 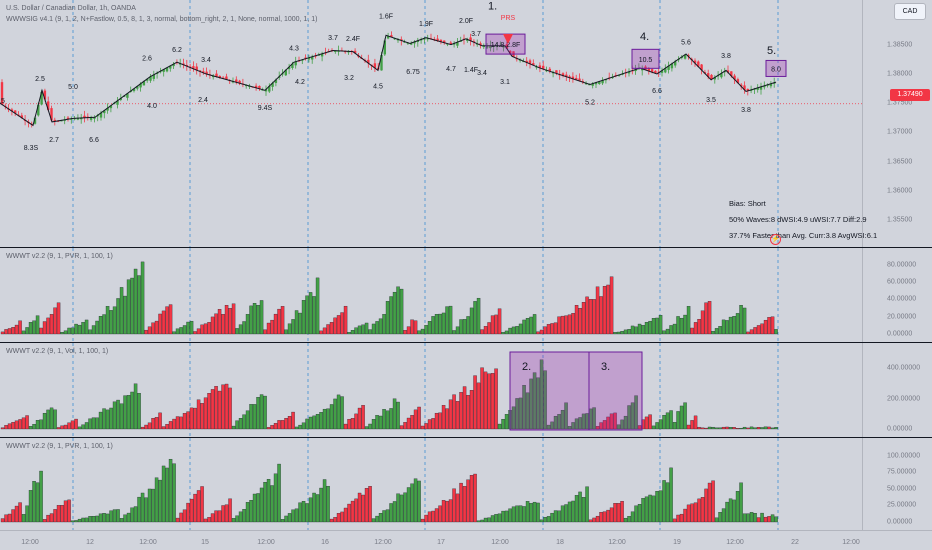 I want to click on currency-button: CAD, so click(x=910, y=11).